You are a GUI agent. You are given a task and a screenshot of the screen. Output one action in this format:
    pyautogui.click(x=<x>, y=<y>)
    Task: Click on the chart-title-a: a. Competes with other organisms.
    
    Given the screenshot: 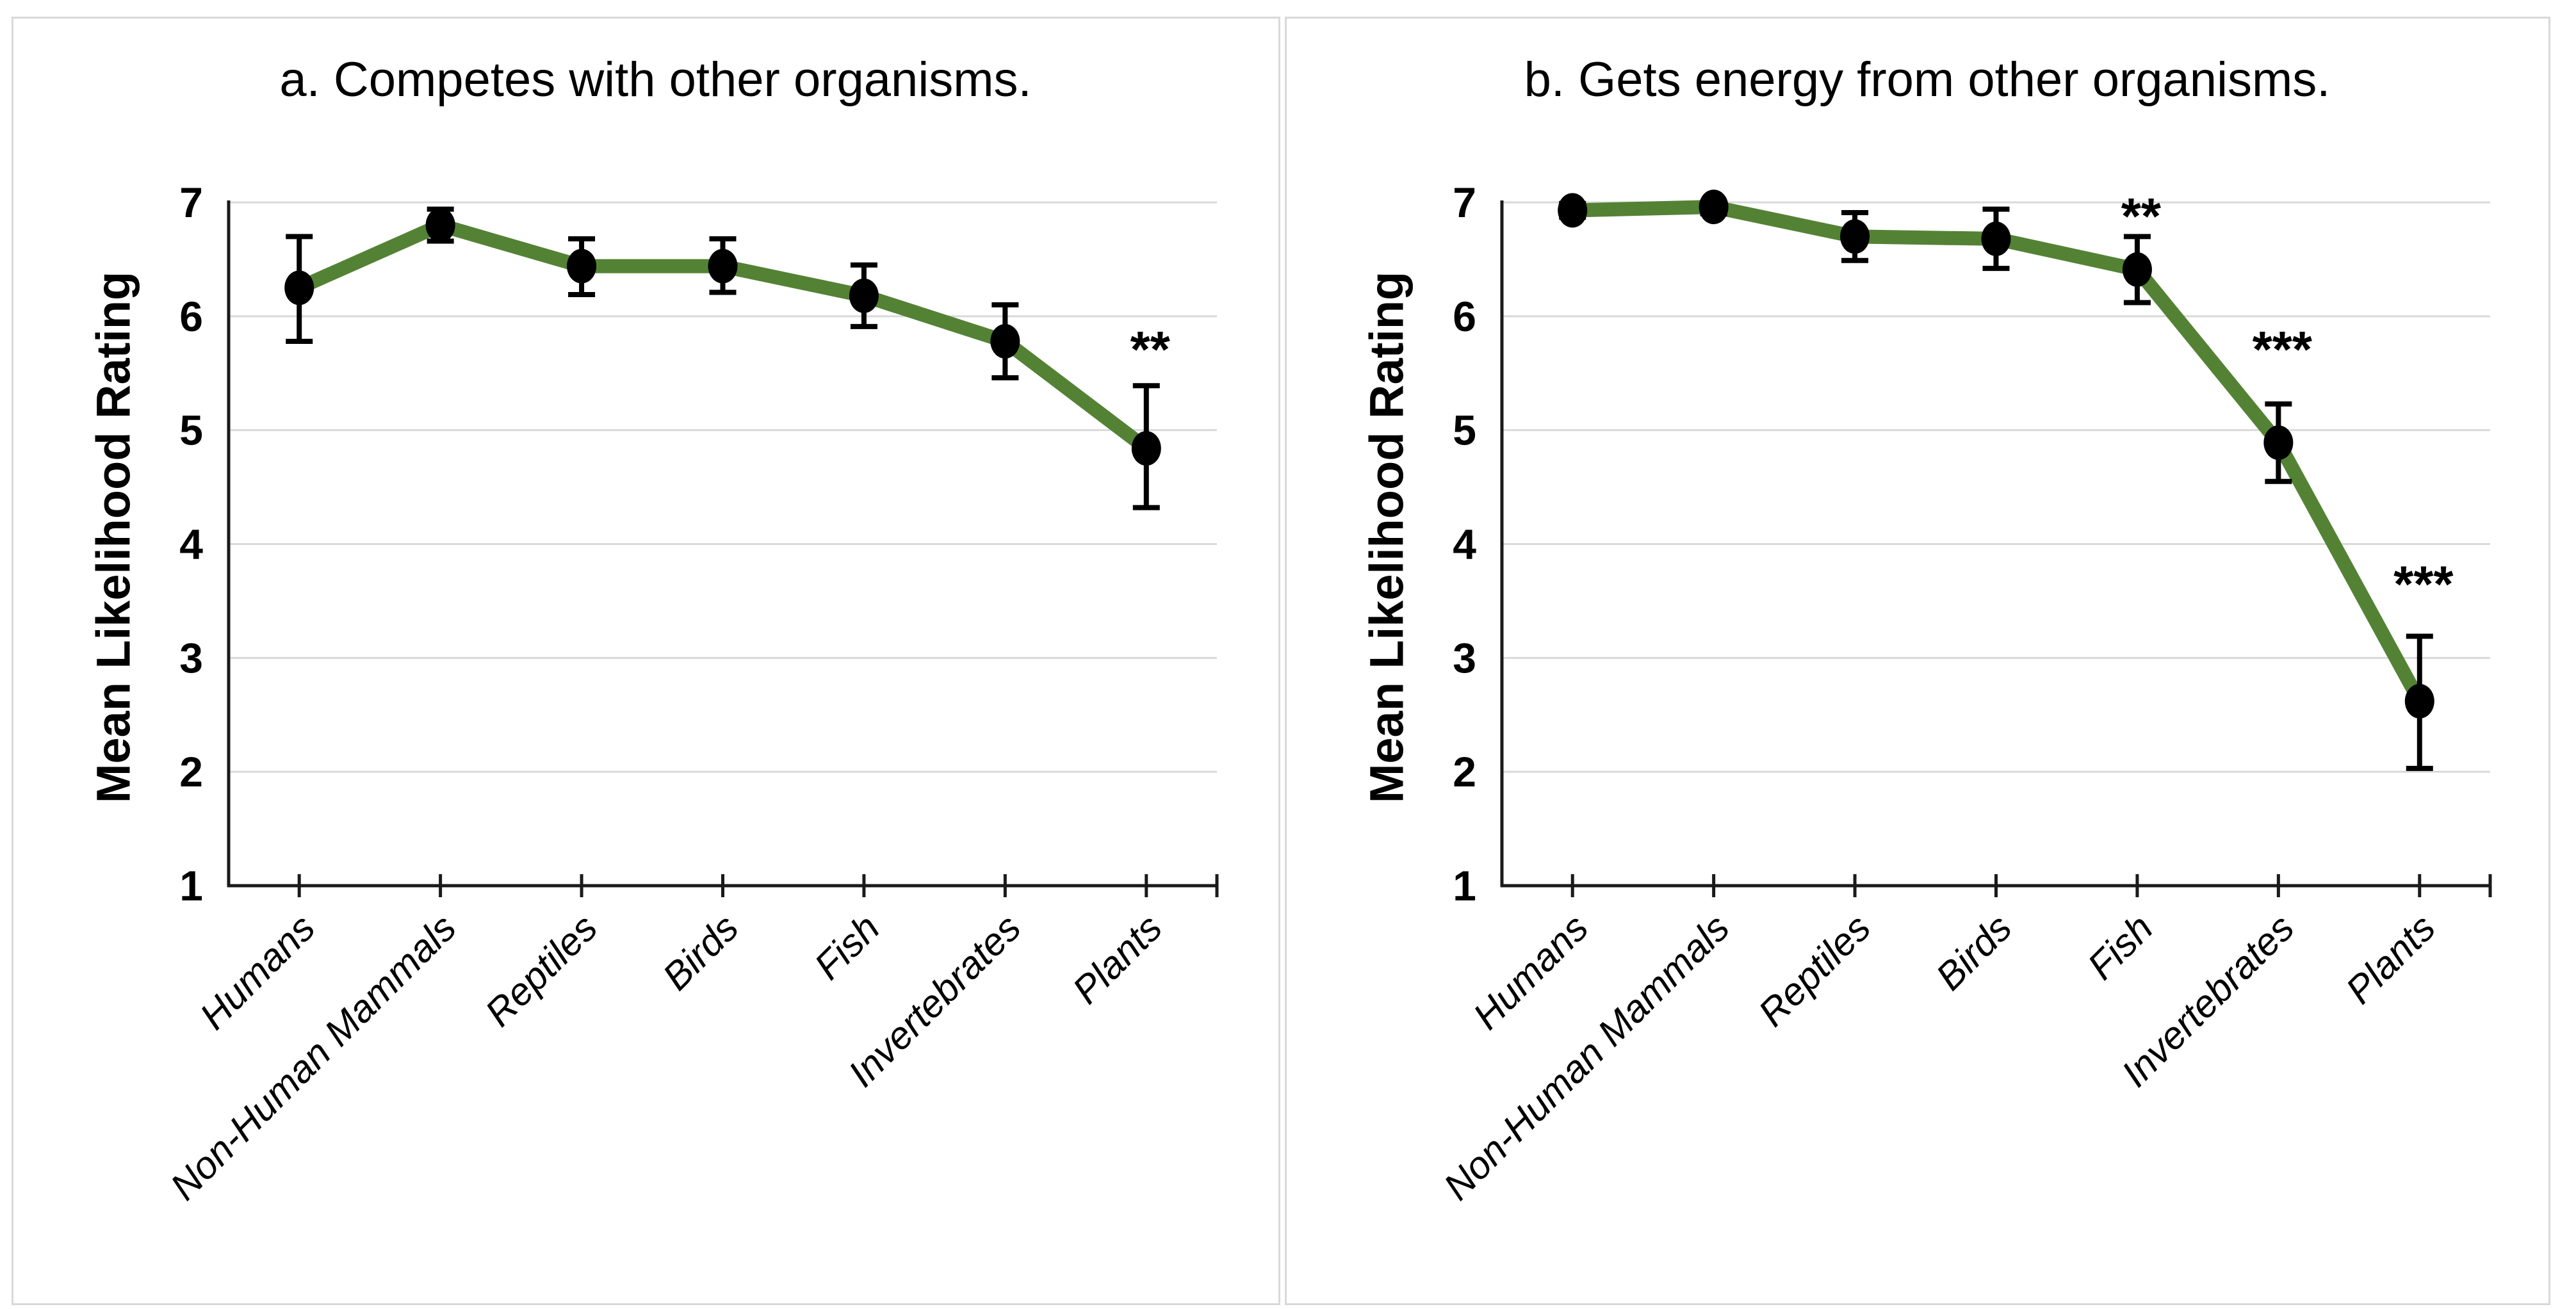 What is the action you would take?
    pyautogui.click(x=655, y=80)
    